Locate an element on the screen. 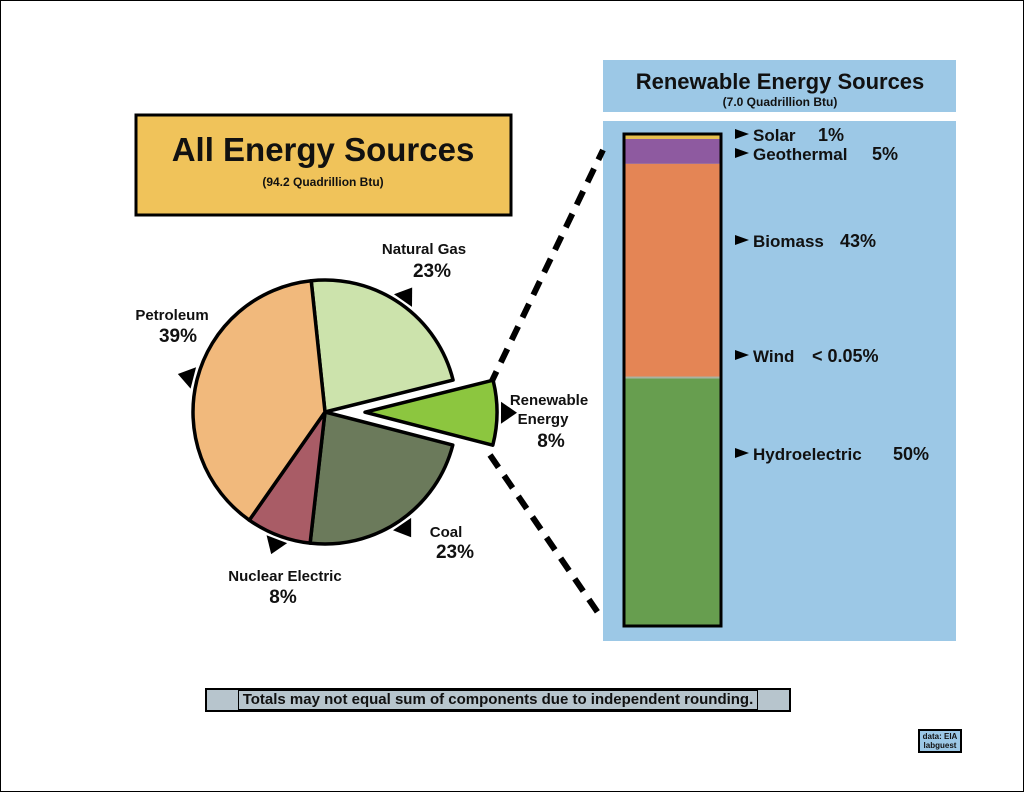 The image size is (1024, 792). value-petroleum: 39% is located at coordinates (178, 336).